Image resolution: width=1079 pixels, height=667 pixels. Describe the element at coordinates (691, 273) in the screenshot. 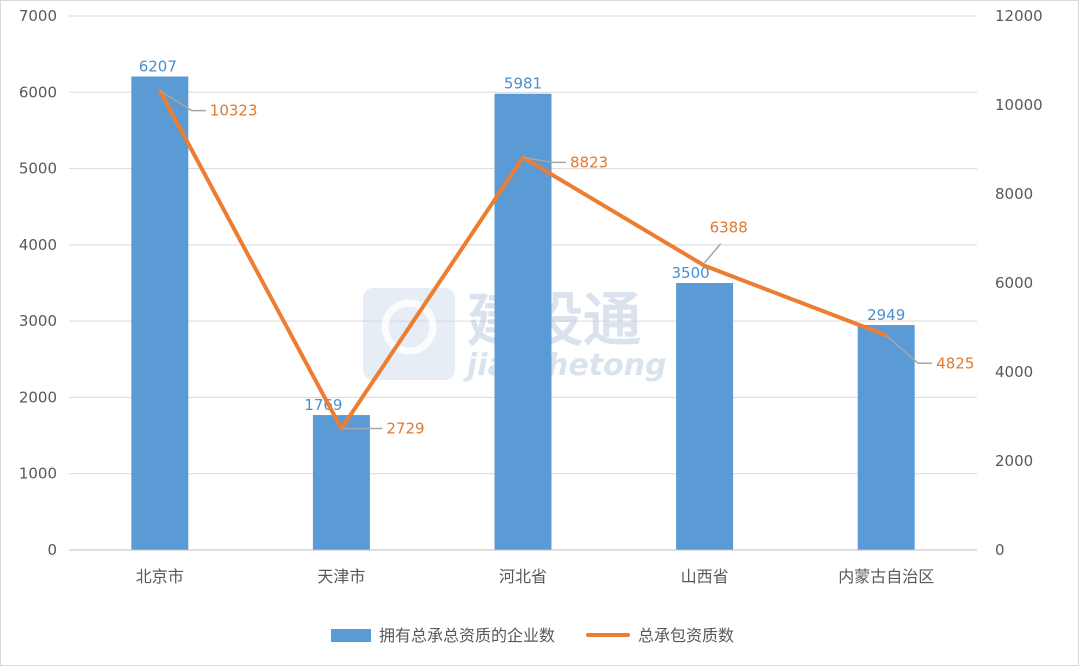

I see `bar-data-label: 3500` at that location.